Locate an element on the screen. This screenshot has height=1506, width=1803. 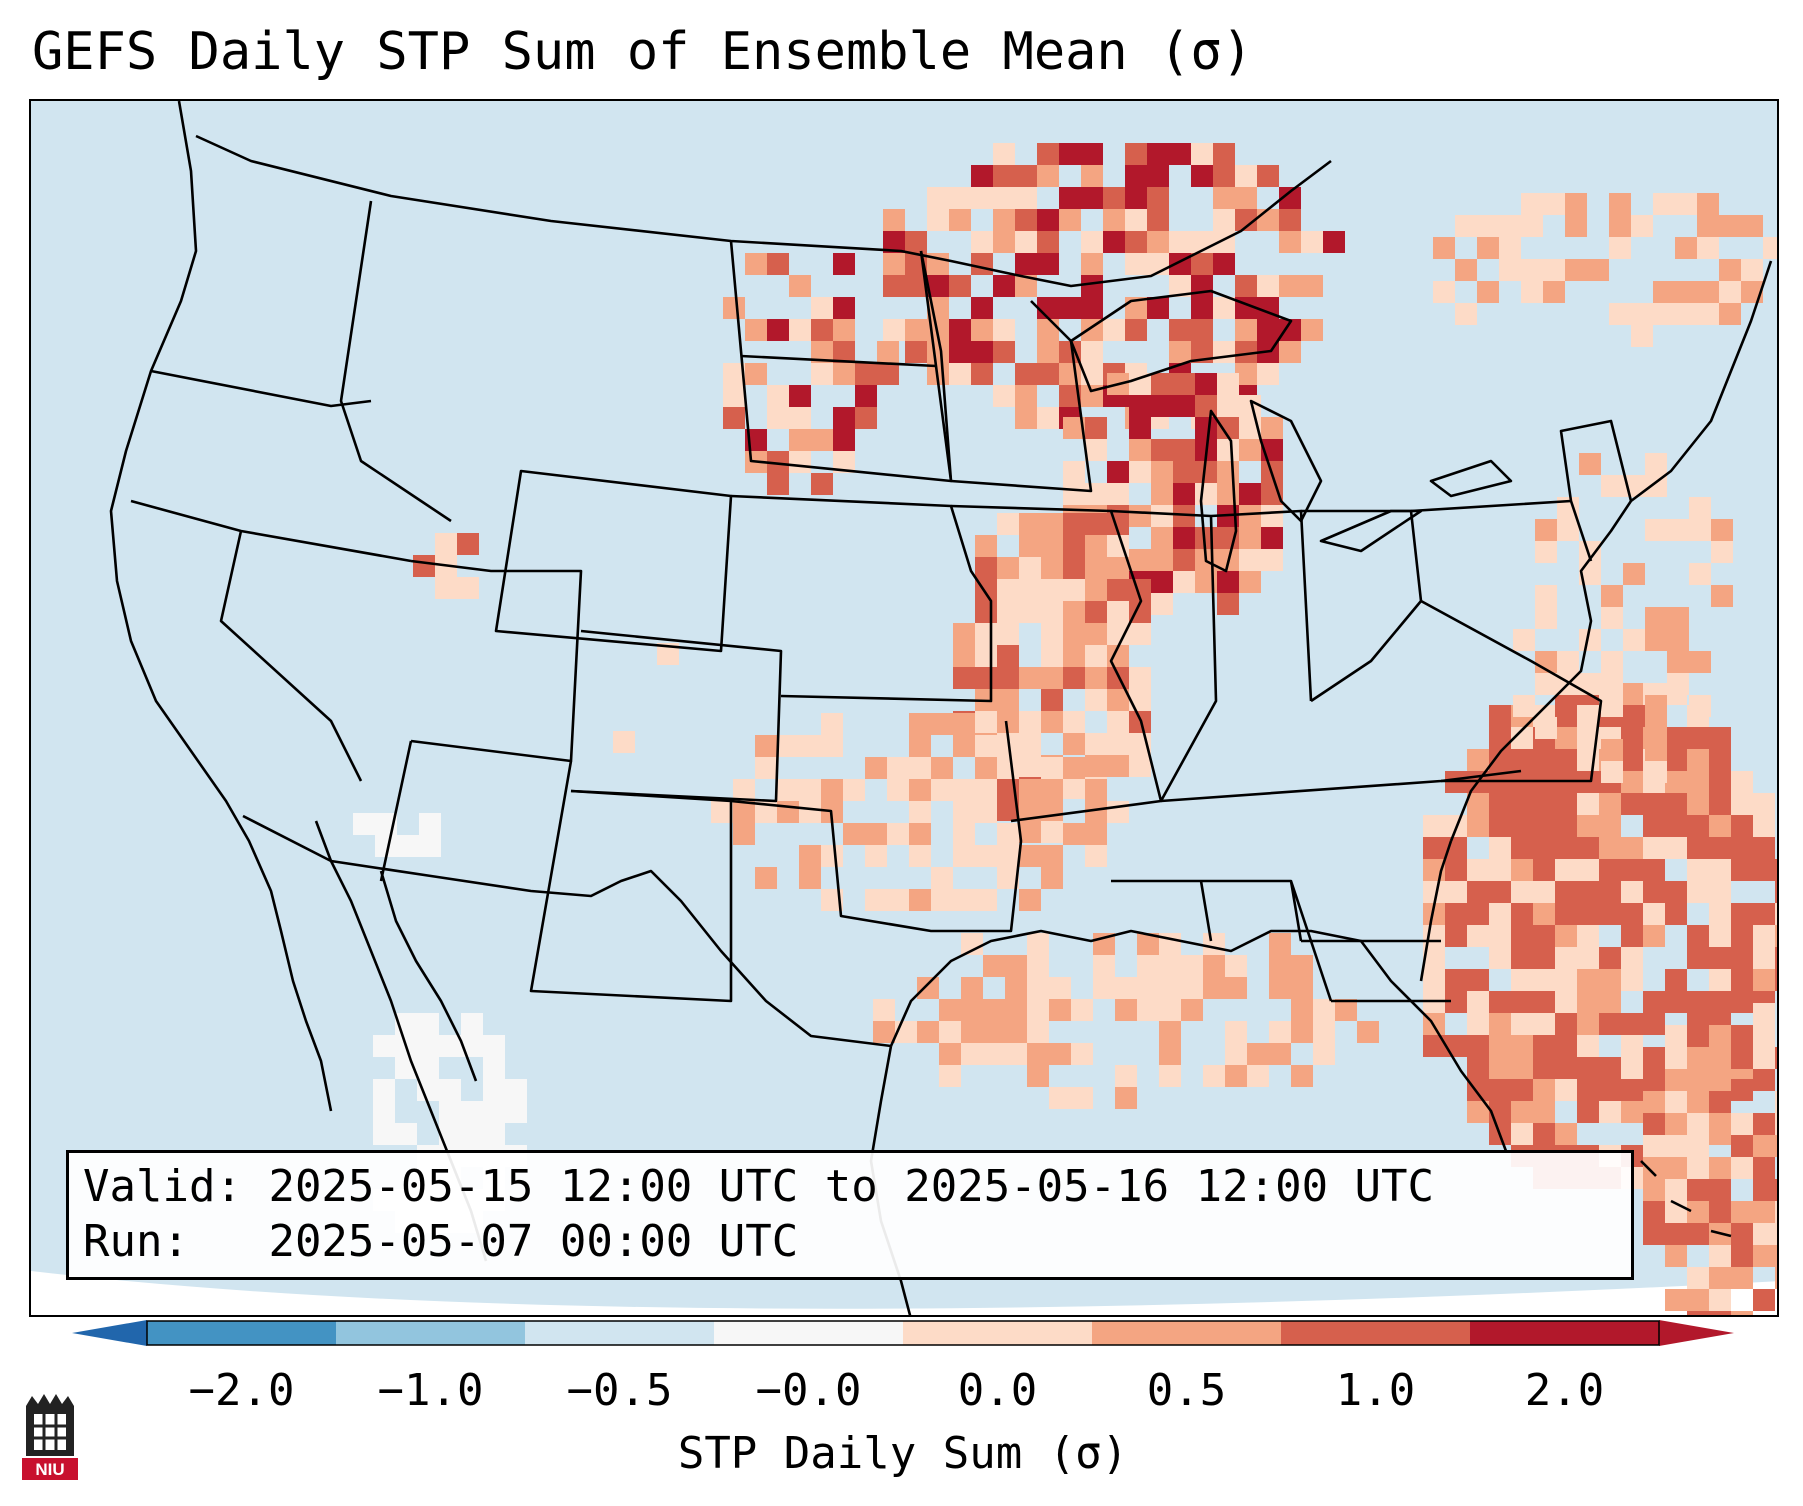
state-border-wa-or is located at coordinates (261, 388).